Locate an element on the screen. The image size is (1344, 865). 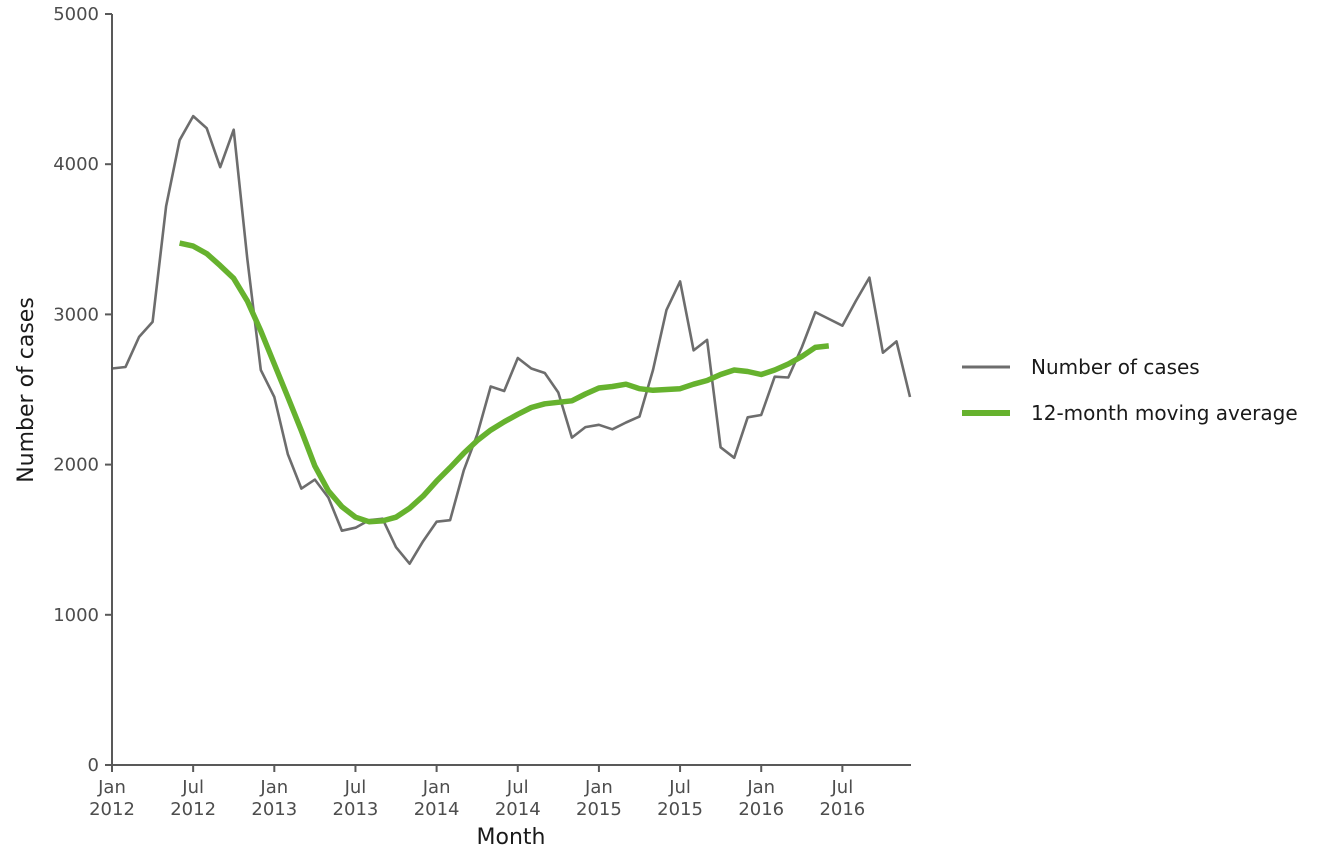
y-tick-label: 3000 is located at coordinates (76, 314).